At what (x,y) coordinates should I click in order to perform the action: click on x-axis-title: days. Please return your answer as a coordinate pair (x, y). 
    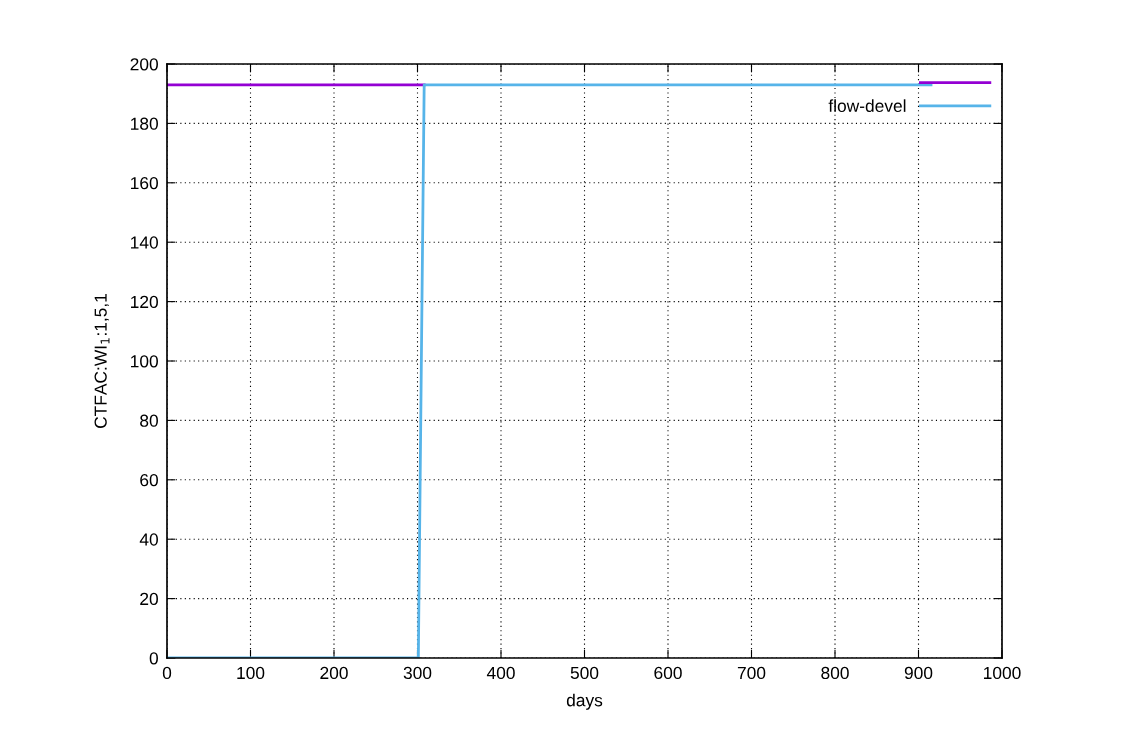
    Looking at the image, I should click on (584, 701).